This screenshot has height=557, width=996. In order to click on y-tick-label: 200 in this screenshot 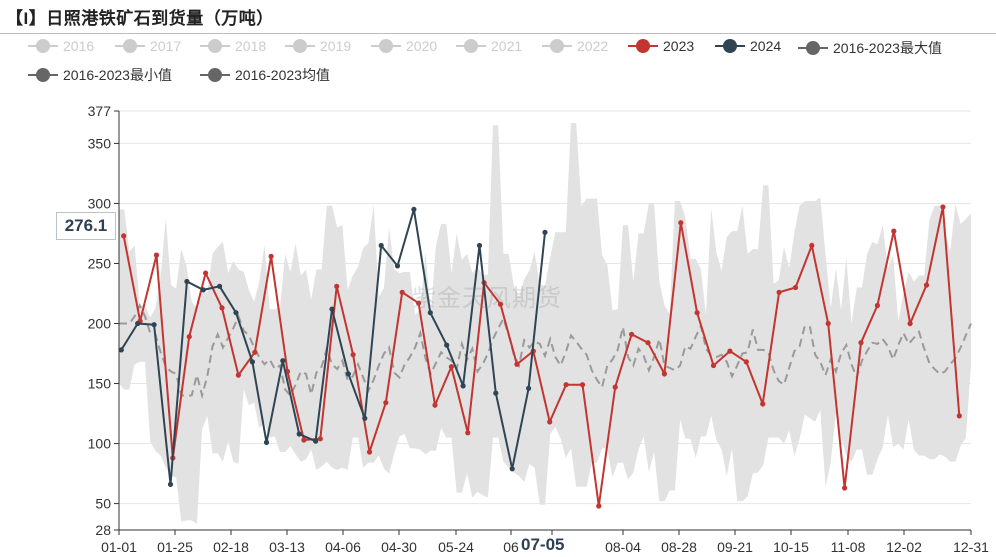, I will do `click(100, 324)`.